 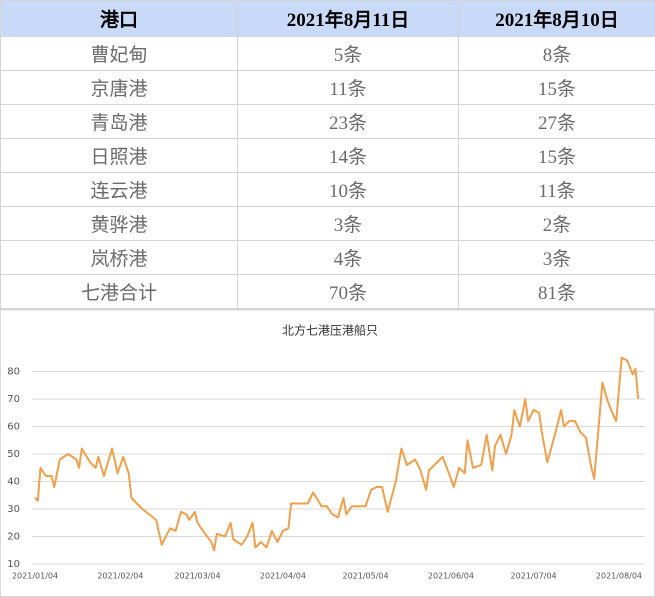 I want to click on y-tick-label: 10, so click(x=13, y=564).